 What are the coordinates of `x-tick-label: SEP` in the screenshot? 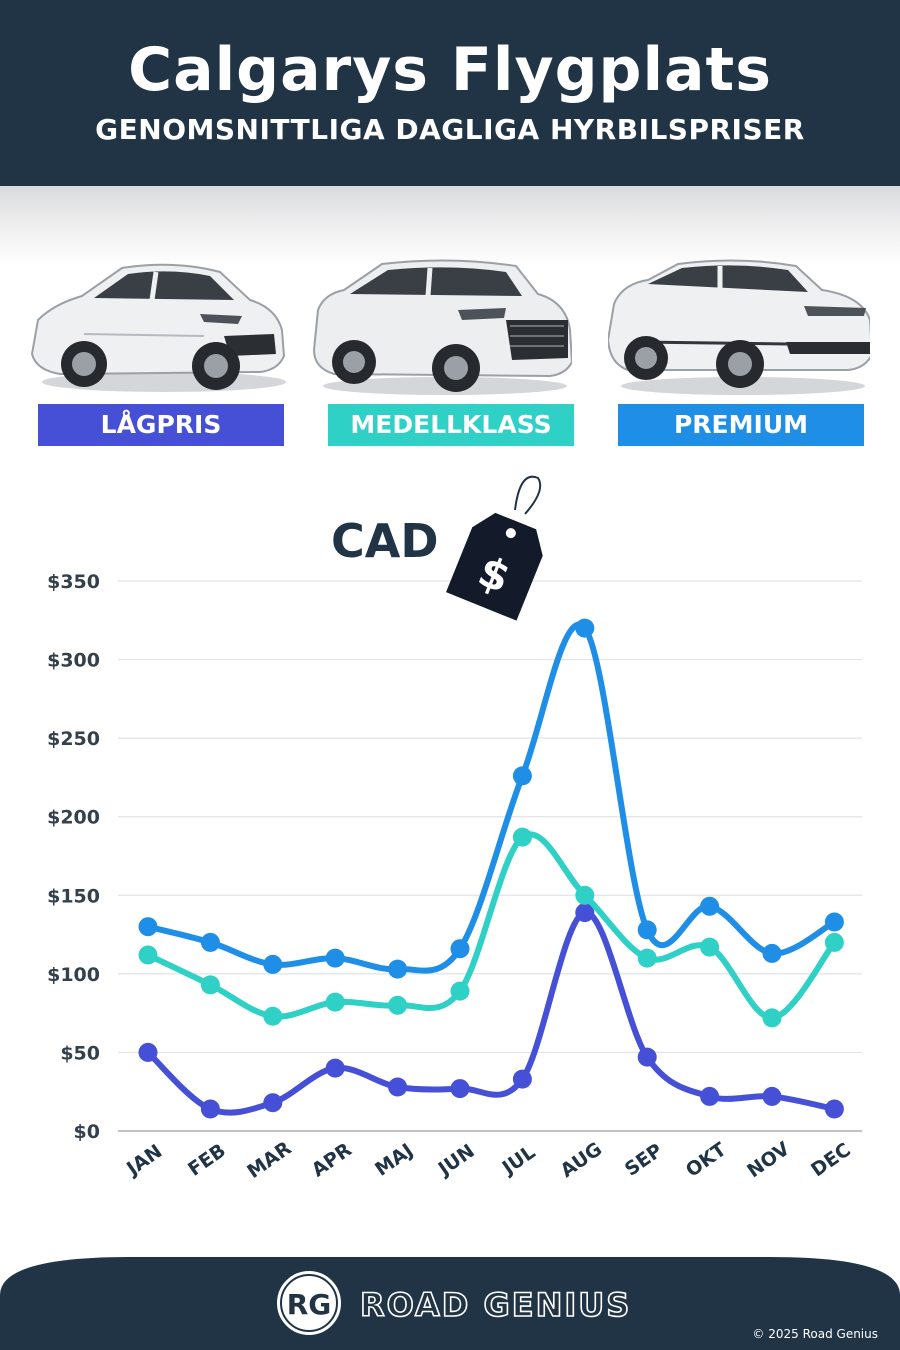 It's located at (644, 1159).